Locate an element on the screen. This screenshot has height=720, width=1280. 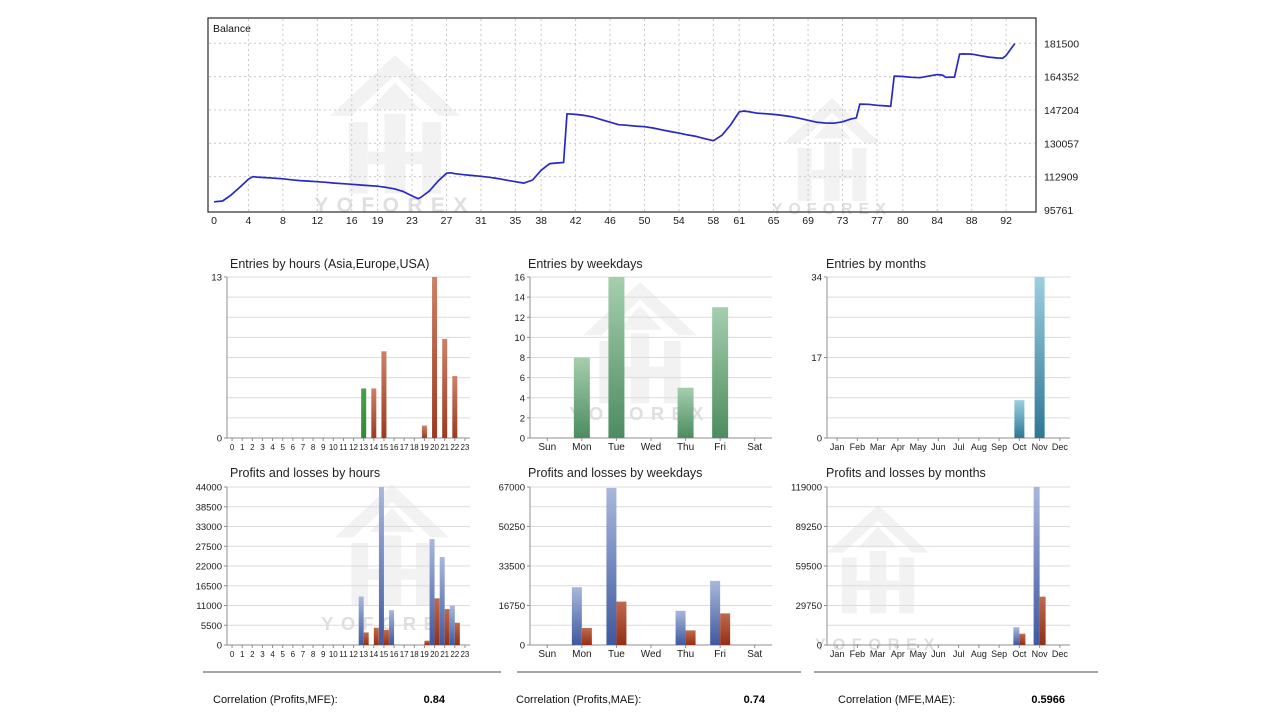
bar-15-loss is located at coordinates (386, 637).